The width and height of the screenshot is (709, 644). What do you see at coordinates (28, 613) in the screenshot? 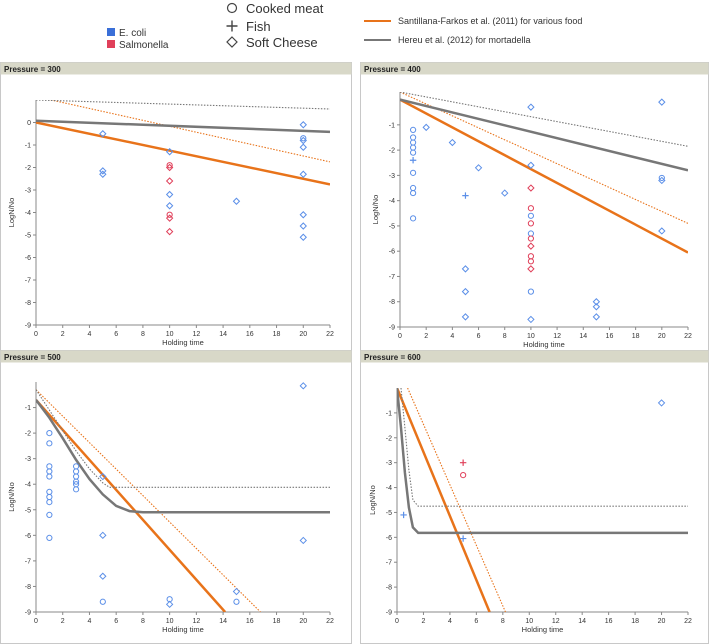
I see `y-tick-label: -9` at bounding box center [28, 613].